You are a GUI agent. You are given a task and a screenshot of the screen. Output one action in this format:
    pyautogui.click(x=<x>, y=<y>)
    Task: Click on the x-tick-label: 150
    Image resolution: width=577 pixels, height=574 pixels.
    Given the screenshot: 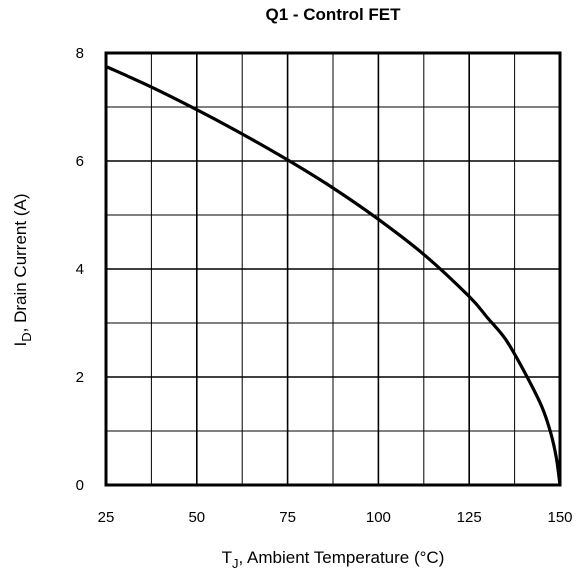 What is the action you would take?
    pyautogui.click(x=559, y=517)
    